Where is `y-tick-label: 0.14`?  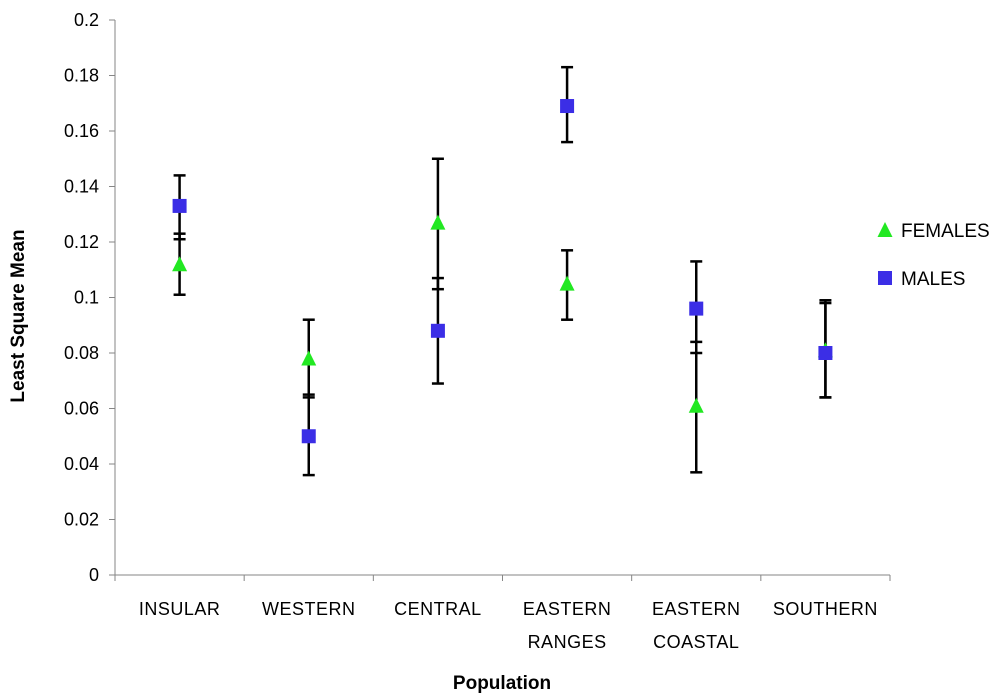
y-tick-label: 0.14 is located at coordinates (81, 187).